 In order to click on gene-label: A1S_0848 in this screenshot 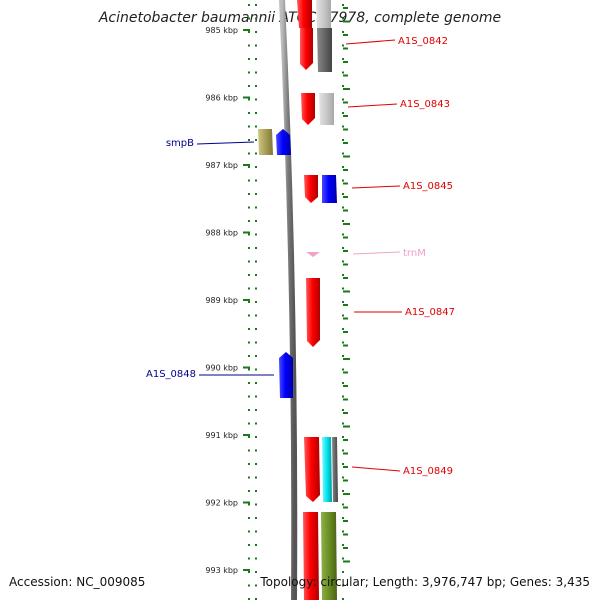, I will do `click(171, 374)`.